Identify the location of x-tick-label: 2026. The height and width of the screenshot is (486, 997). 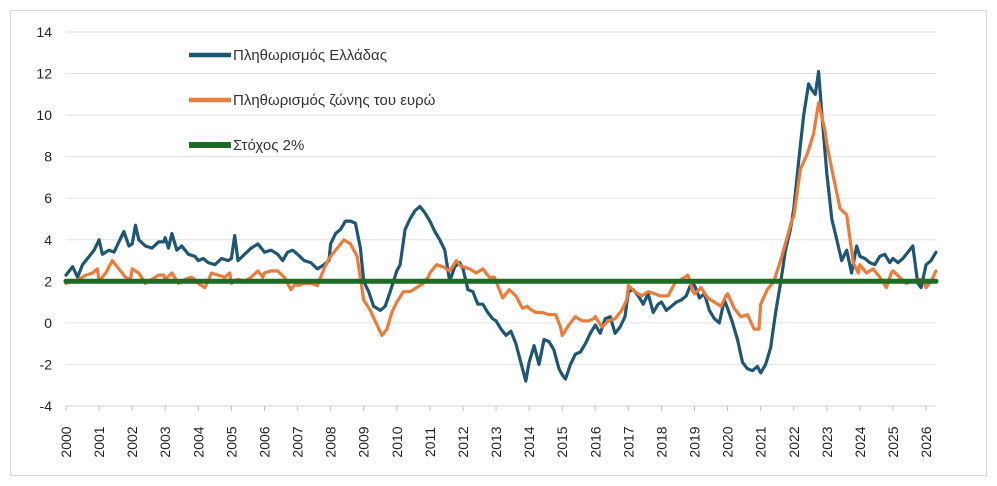
(926, 441).